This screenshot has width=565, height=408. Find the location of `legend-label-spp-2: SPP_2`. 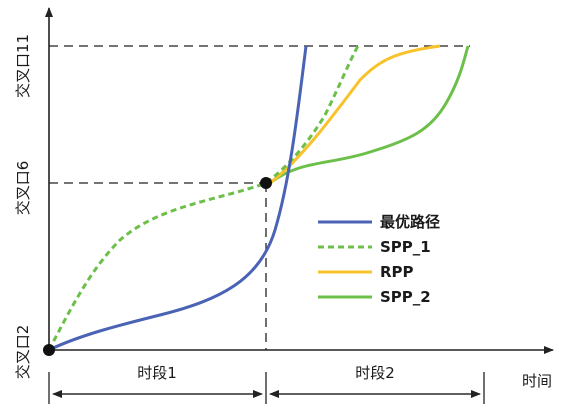

legend-label-spp-2: SPP_2 is located at coordinates (405, 297).